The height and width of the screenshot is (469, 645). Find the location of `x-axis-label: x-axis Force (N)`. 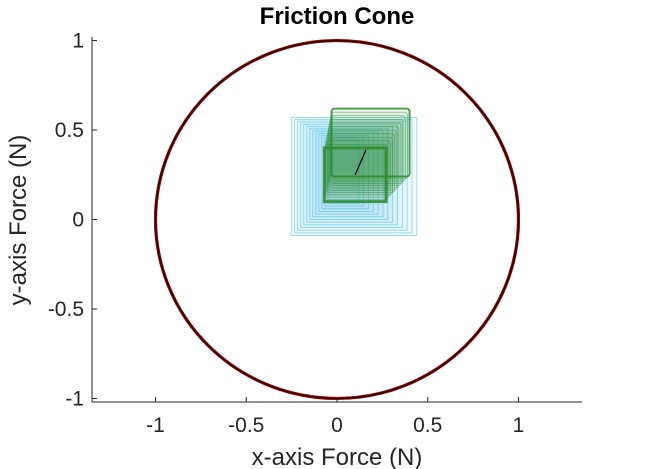

x-axis-label: x-axis Force (N) is located at coordinates (337, 456).